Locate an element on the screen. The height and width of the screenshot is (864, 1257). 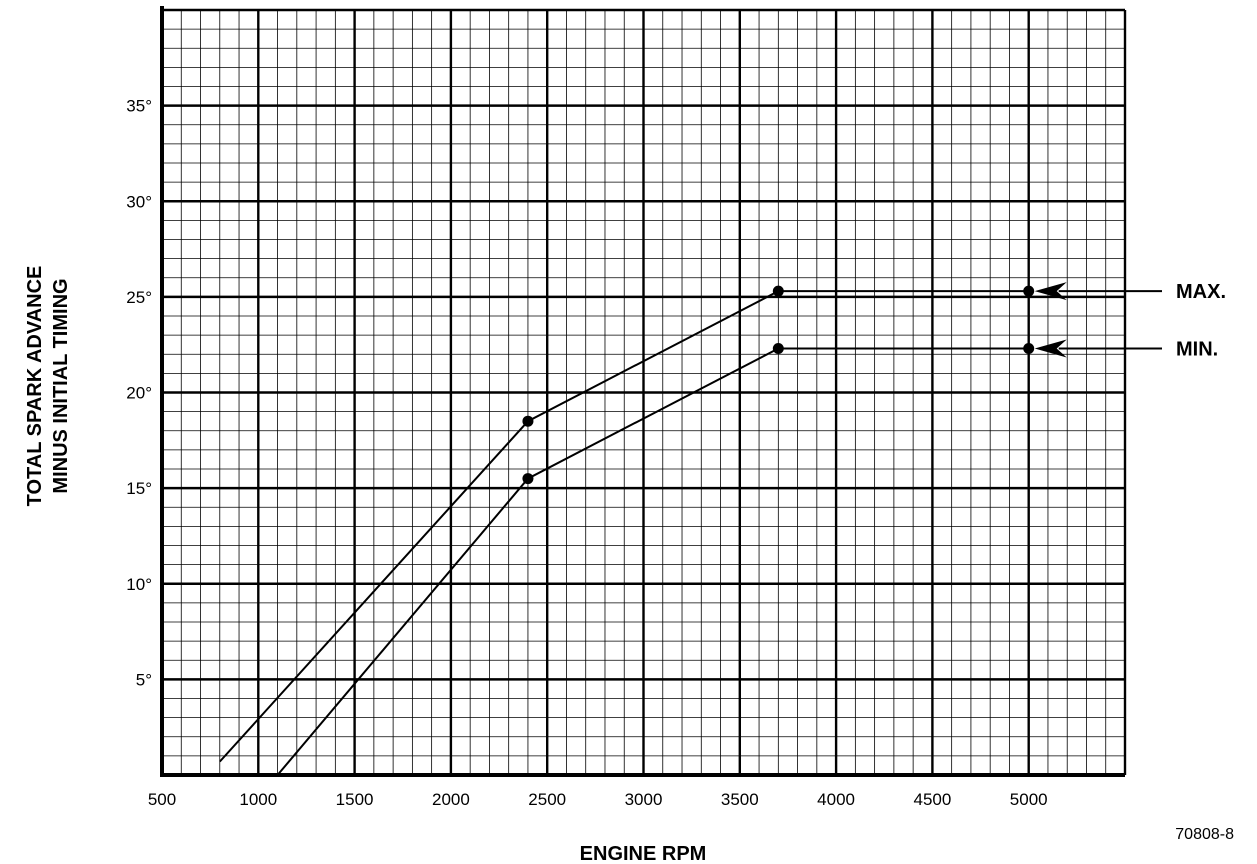
y-tick-label: 5° is located at coordinates (144, 679).